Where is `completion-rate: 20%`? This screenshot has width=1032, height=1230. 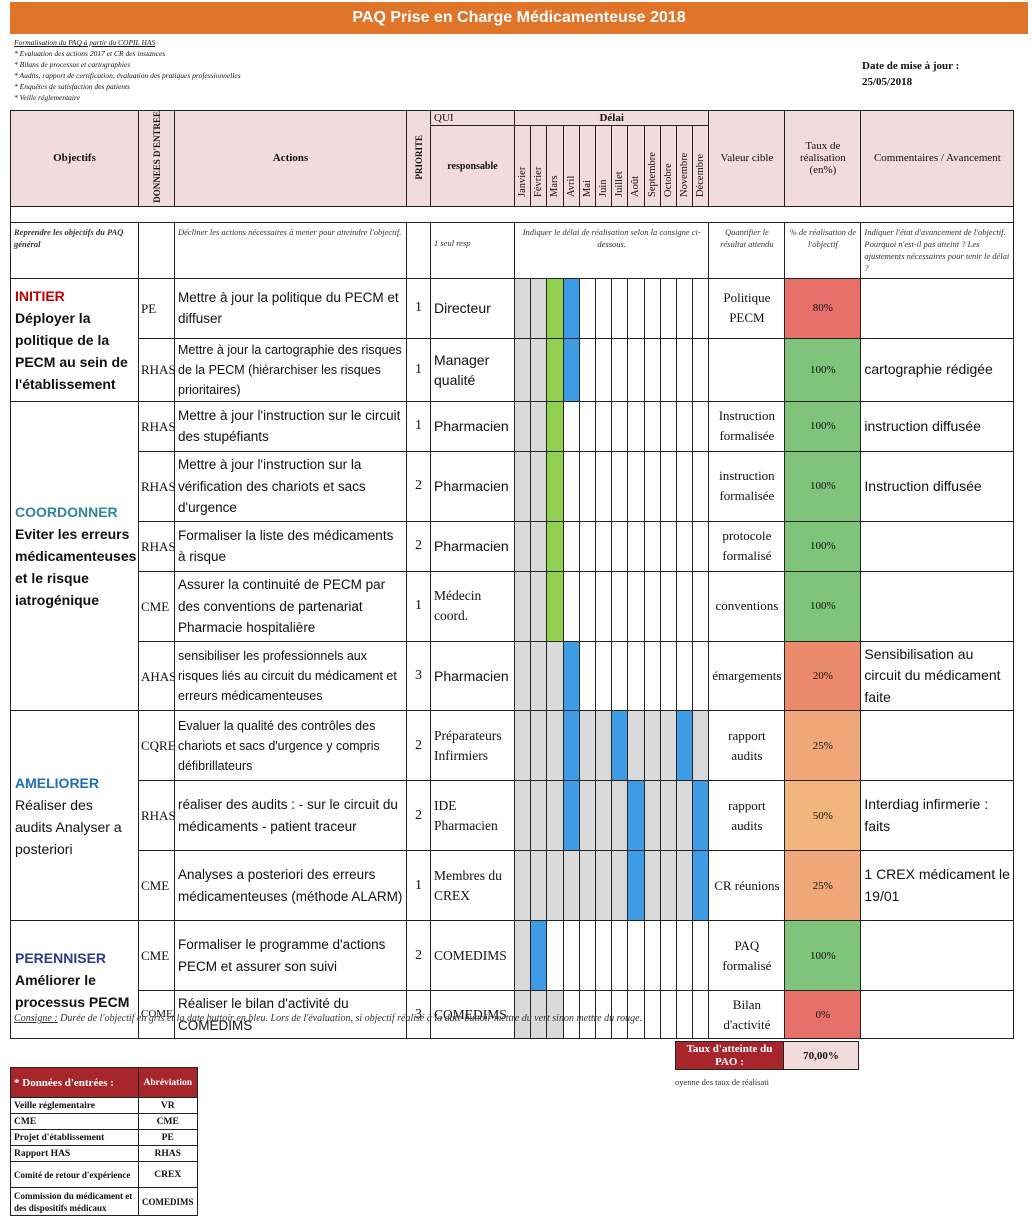 completion-rate: 20% is located at coordinates (823, 676).